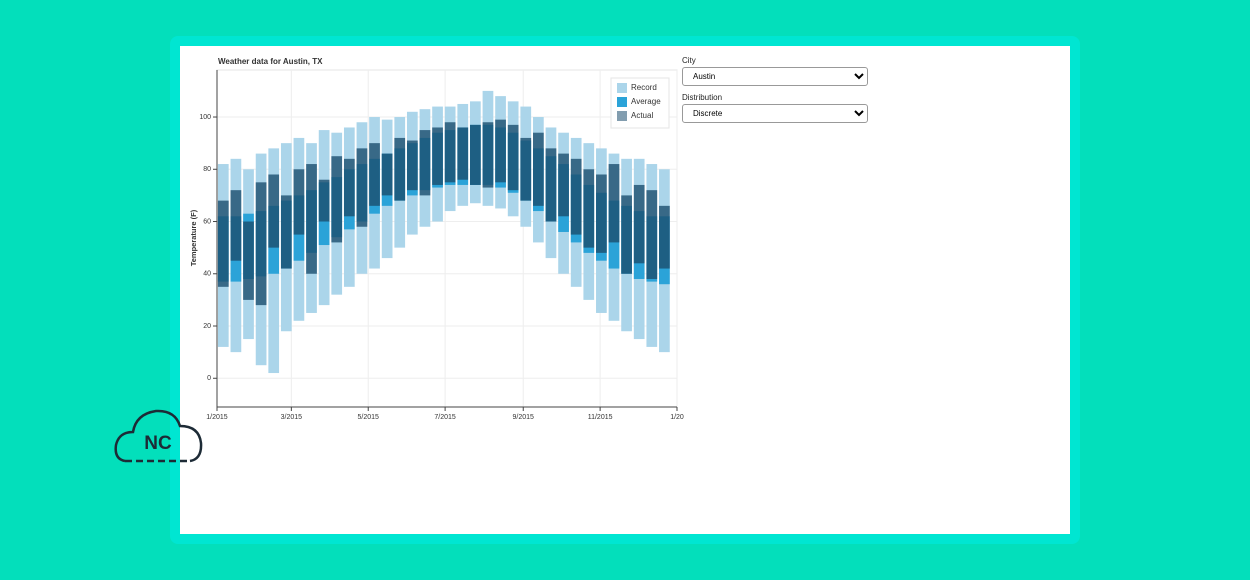  I want to click on city-control: City Austin, so click(775, 71).